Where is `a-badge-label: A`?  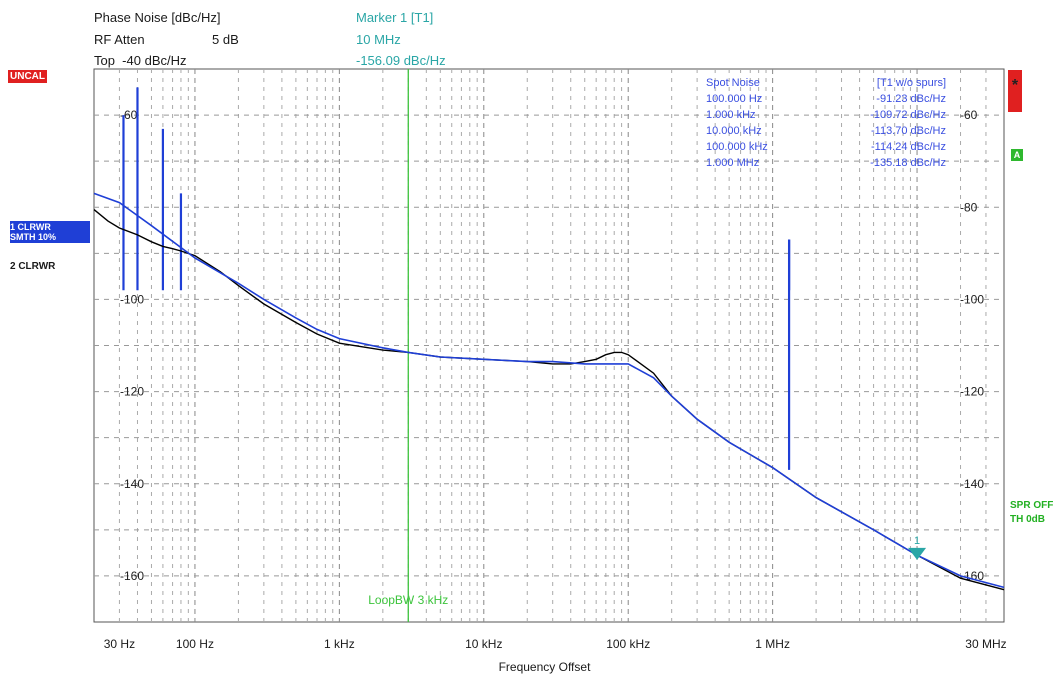
a-badge-label: A is located at coordinates (1017, 155).